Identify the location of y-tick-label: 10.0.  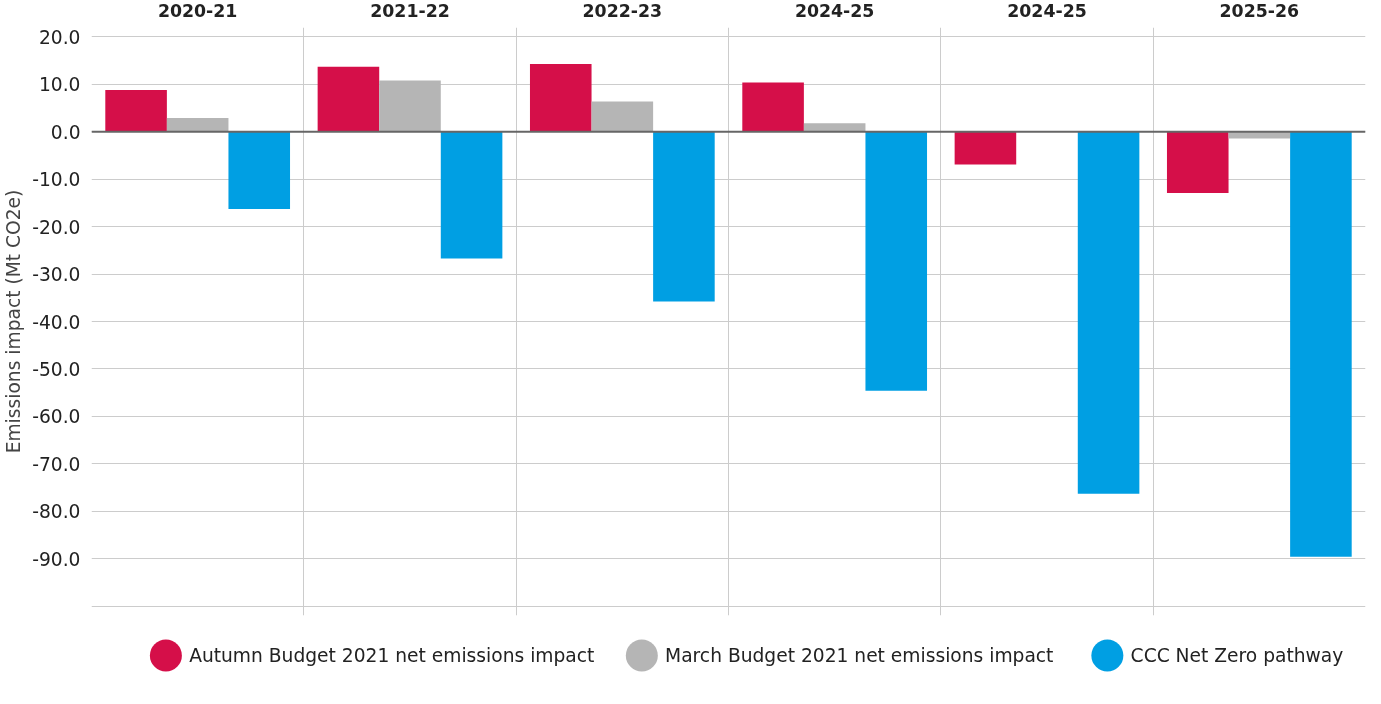
(59, 85).